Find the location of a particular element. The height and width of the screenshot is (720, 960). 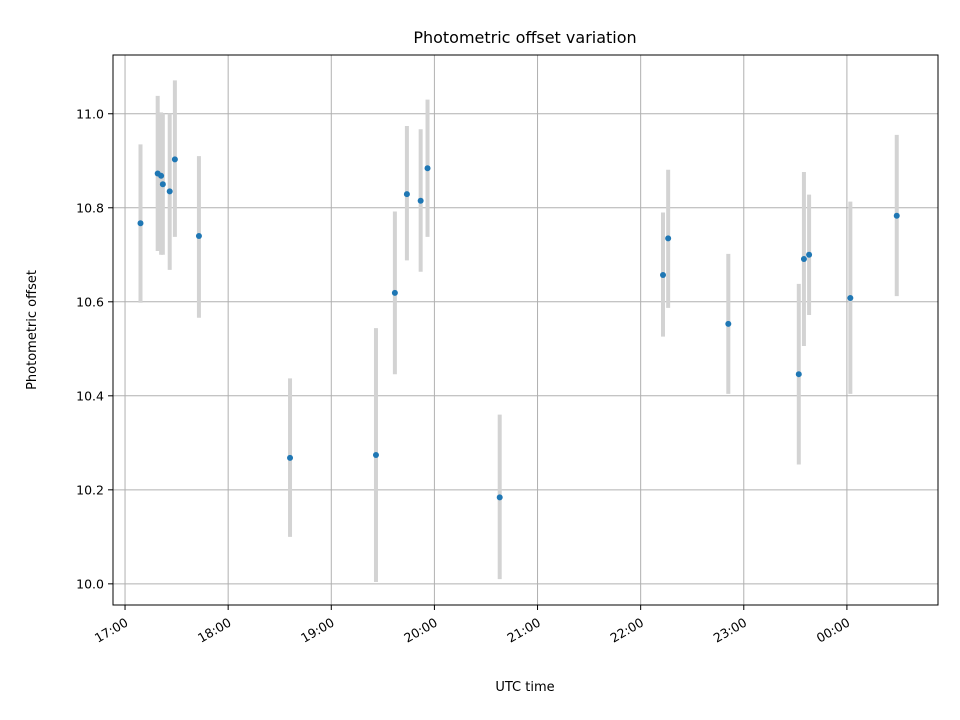

x-axis: 17:00 18:00 19:00 20:00 21:00 22:00 23:00 00:00 is located at coordinates (472, 625).